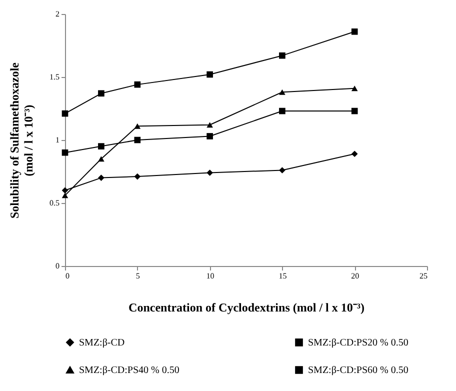  What do you see at coordinates (210, 276) in the screenshot?
I see `x-tick-label: 10` at bounding box center [210, 276].